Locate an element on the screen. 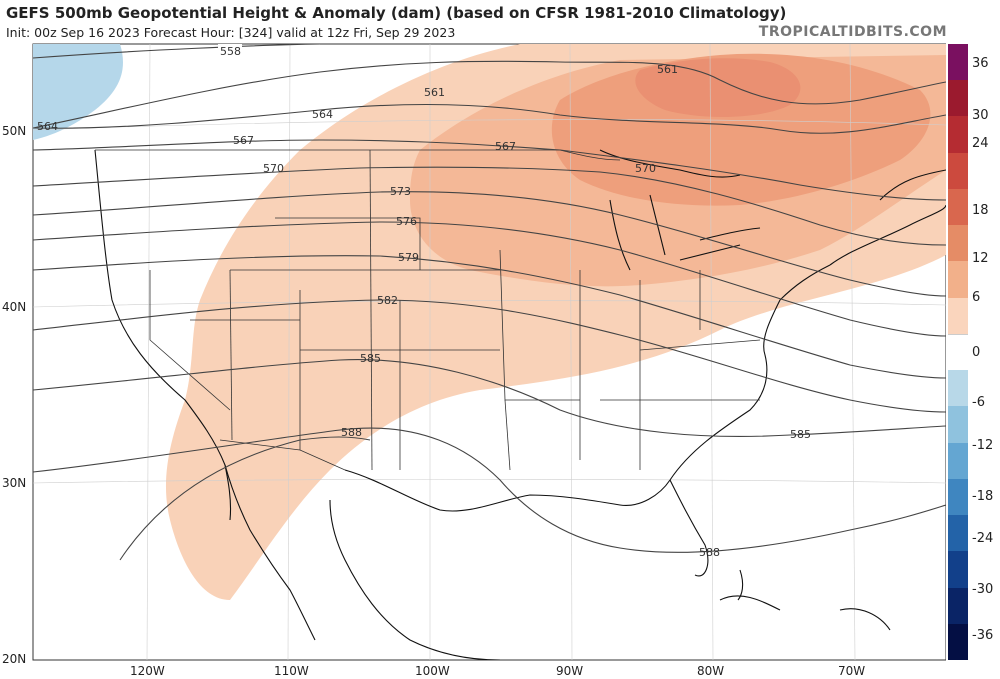 The height and width of the screenshot is (679, 1000). lat-label: 20N is located at coordinates (14, 659).